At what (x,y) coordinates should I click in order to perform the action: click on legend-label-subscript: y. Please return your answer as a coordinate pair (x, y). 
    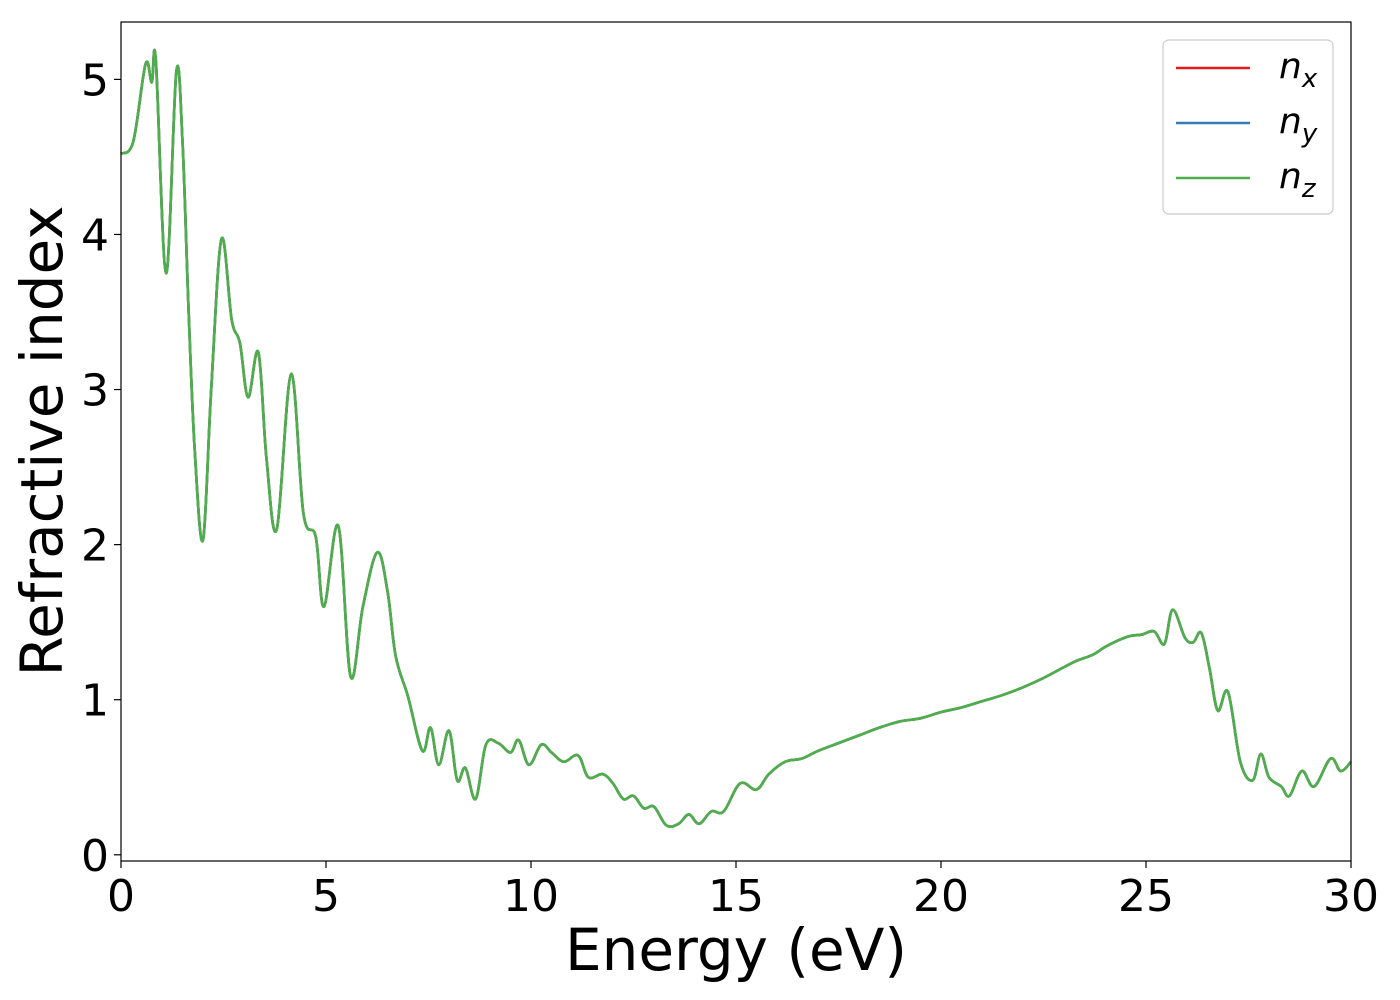
    Looking at the image, I should click on (1309, 134).